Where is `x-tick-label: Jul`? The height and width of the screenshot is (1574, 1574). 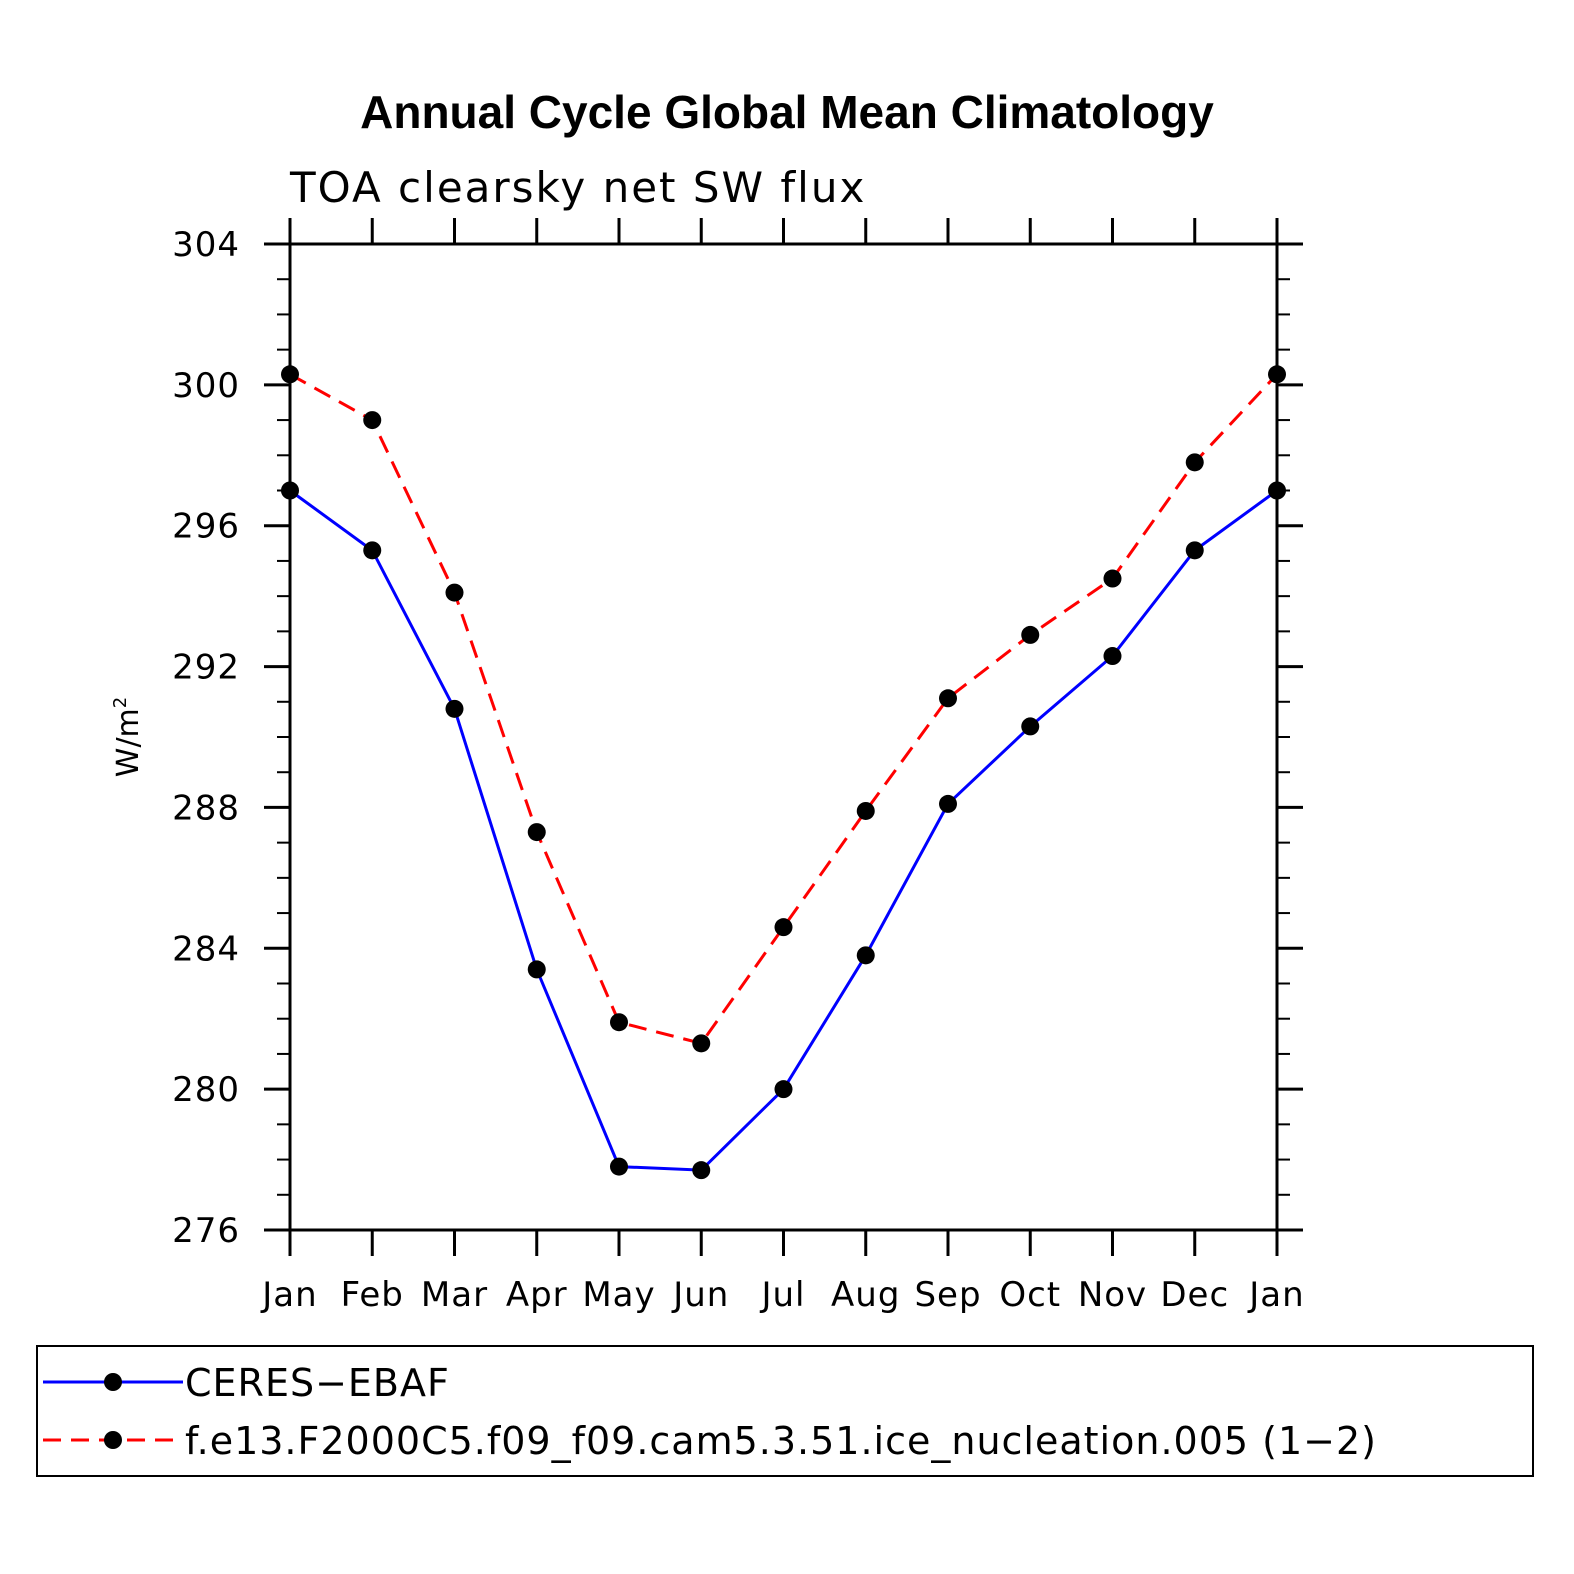 x-tick-label: Jul is located at coordinates (782, 1295).